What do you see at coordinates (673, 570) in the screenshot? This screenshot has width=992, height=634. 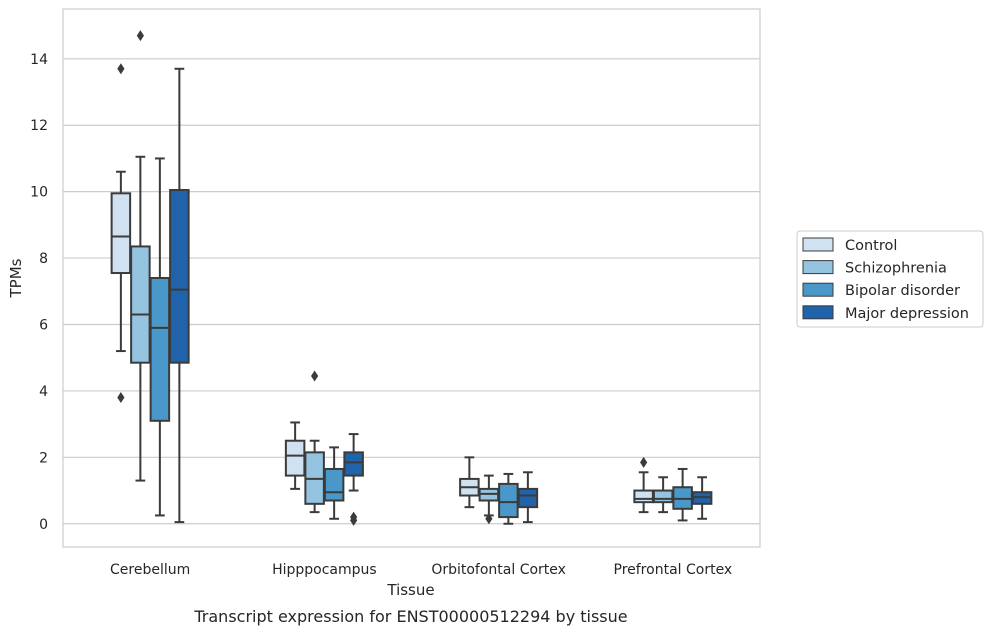 I see `x-tick-label: Prefrontal Cortex` at bounding box center [673, 570].